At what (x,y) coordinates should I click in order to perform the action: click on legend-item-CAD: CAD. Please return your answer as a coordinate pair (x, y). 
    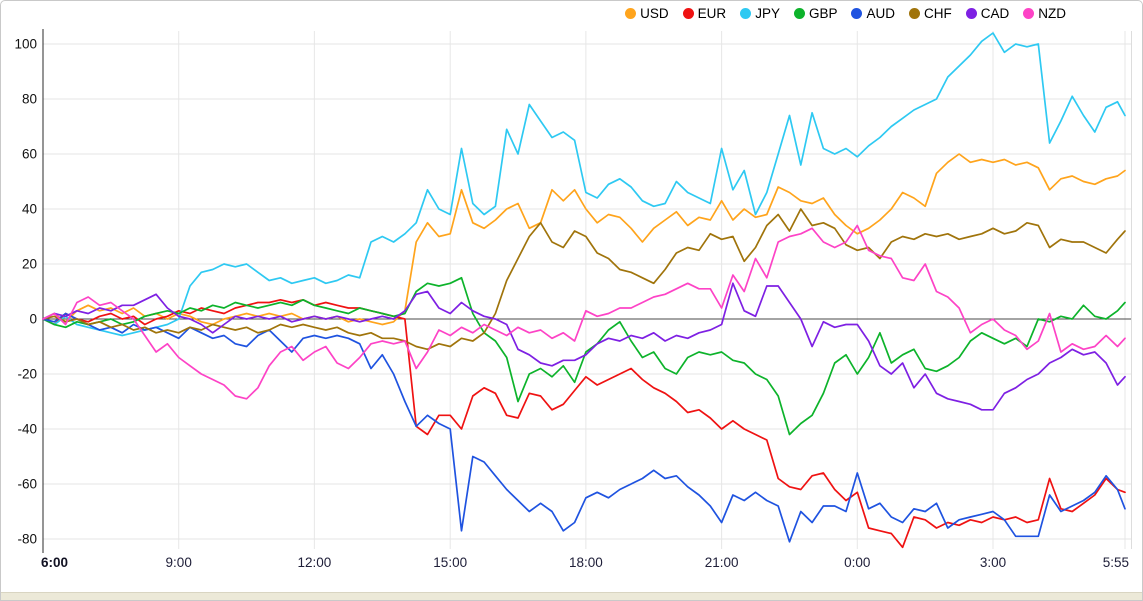
    Looking at the image, I should click on (987, 13).